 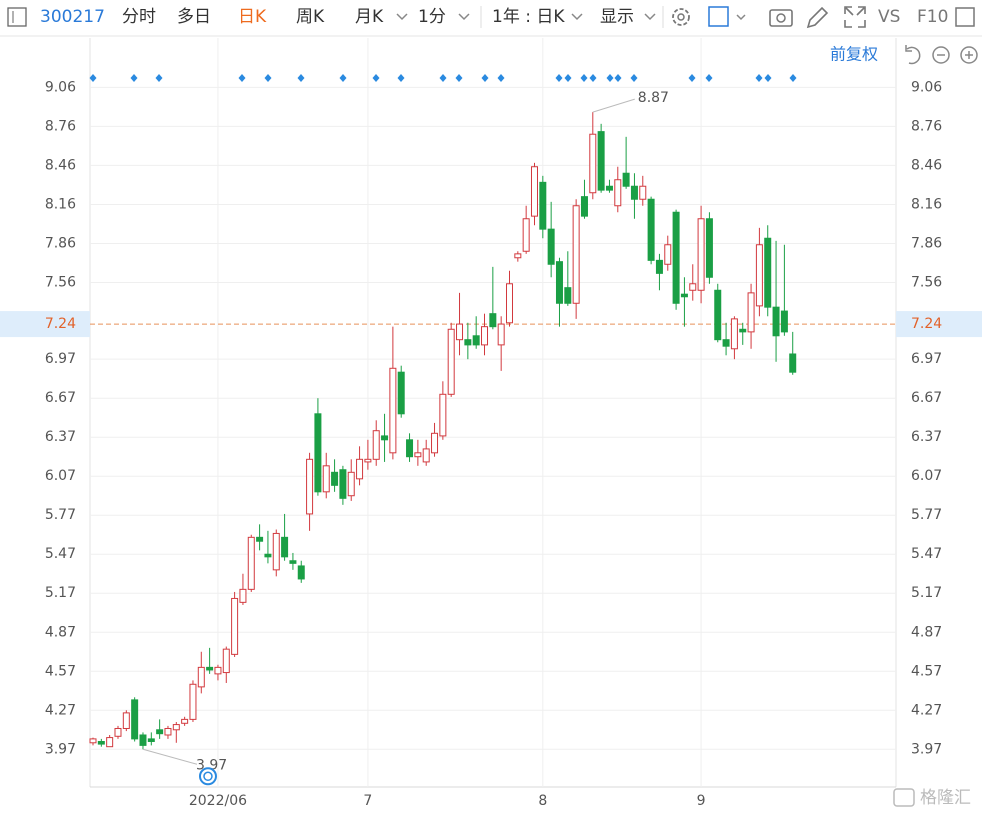 I want to click on overlay-icon, so click(x=718, y=16).